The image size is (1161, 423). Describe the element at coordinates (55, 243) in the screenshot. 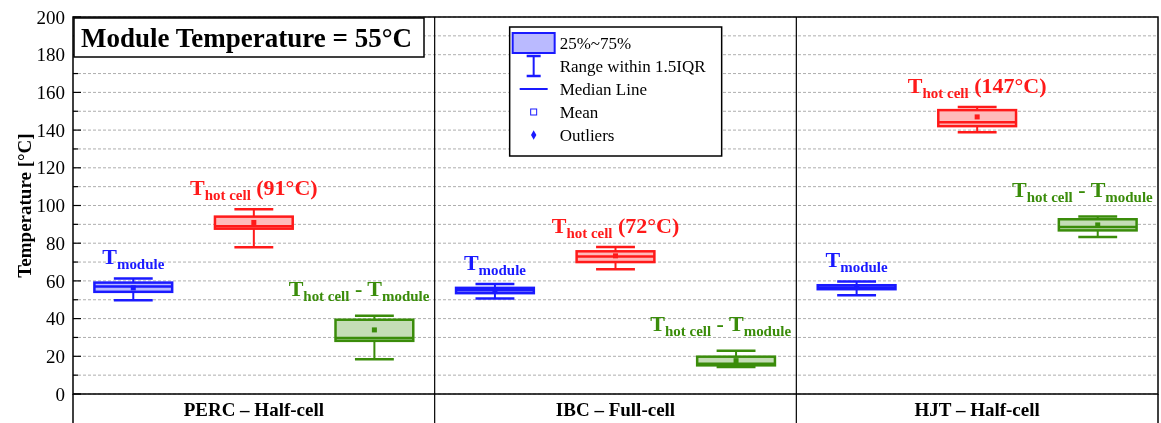

I see `y-tick-label: 80` at that location.